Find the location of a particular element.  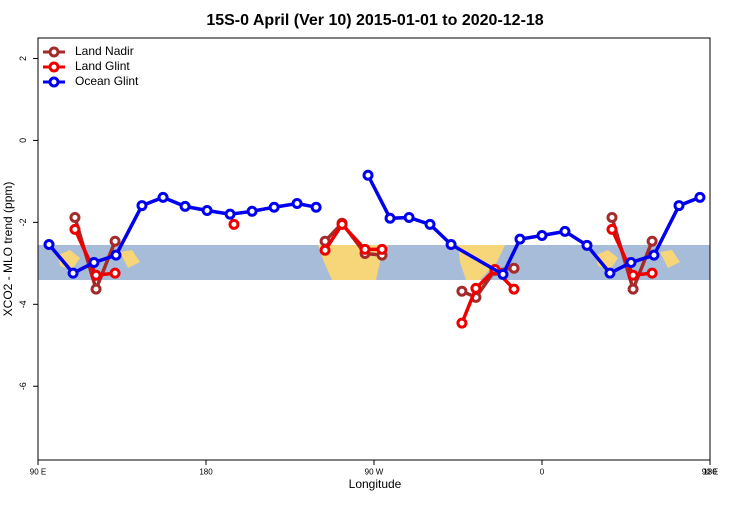

x-axis-label: Longitude is located at coordinates (375, 484).